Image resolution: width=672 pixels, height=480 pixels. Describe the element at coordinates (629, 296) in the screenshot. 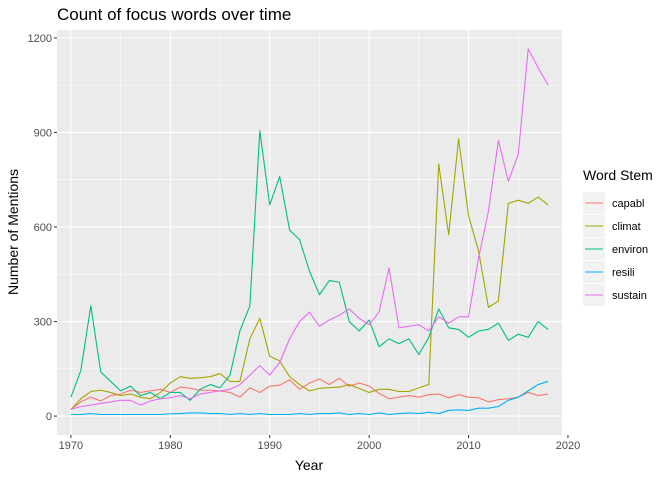

I see `legend-label-sustain: sustain` at that location.